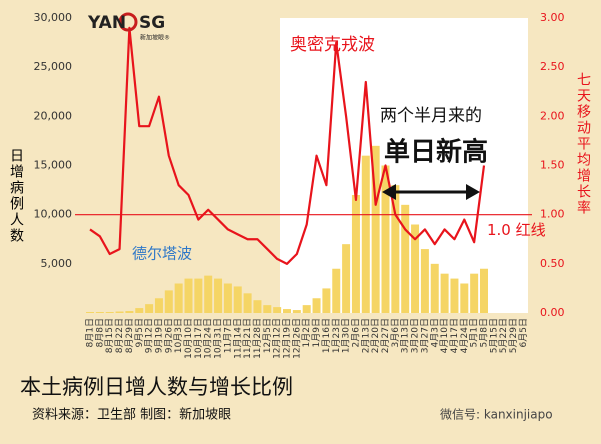 The image size is (601, 444). Describe the element at coordinates (109, 335) in the screenshot. I see `x-tick-label: 8月15日` at that location.